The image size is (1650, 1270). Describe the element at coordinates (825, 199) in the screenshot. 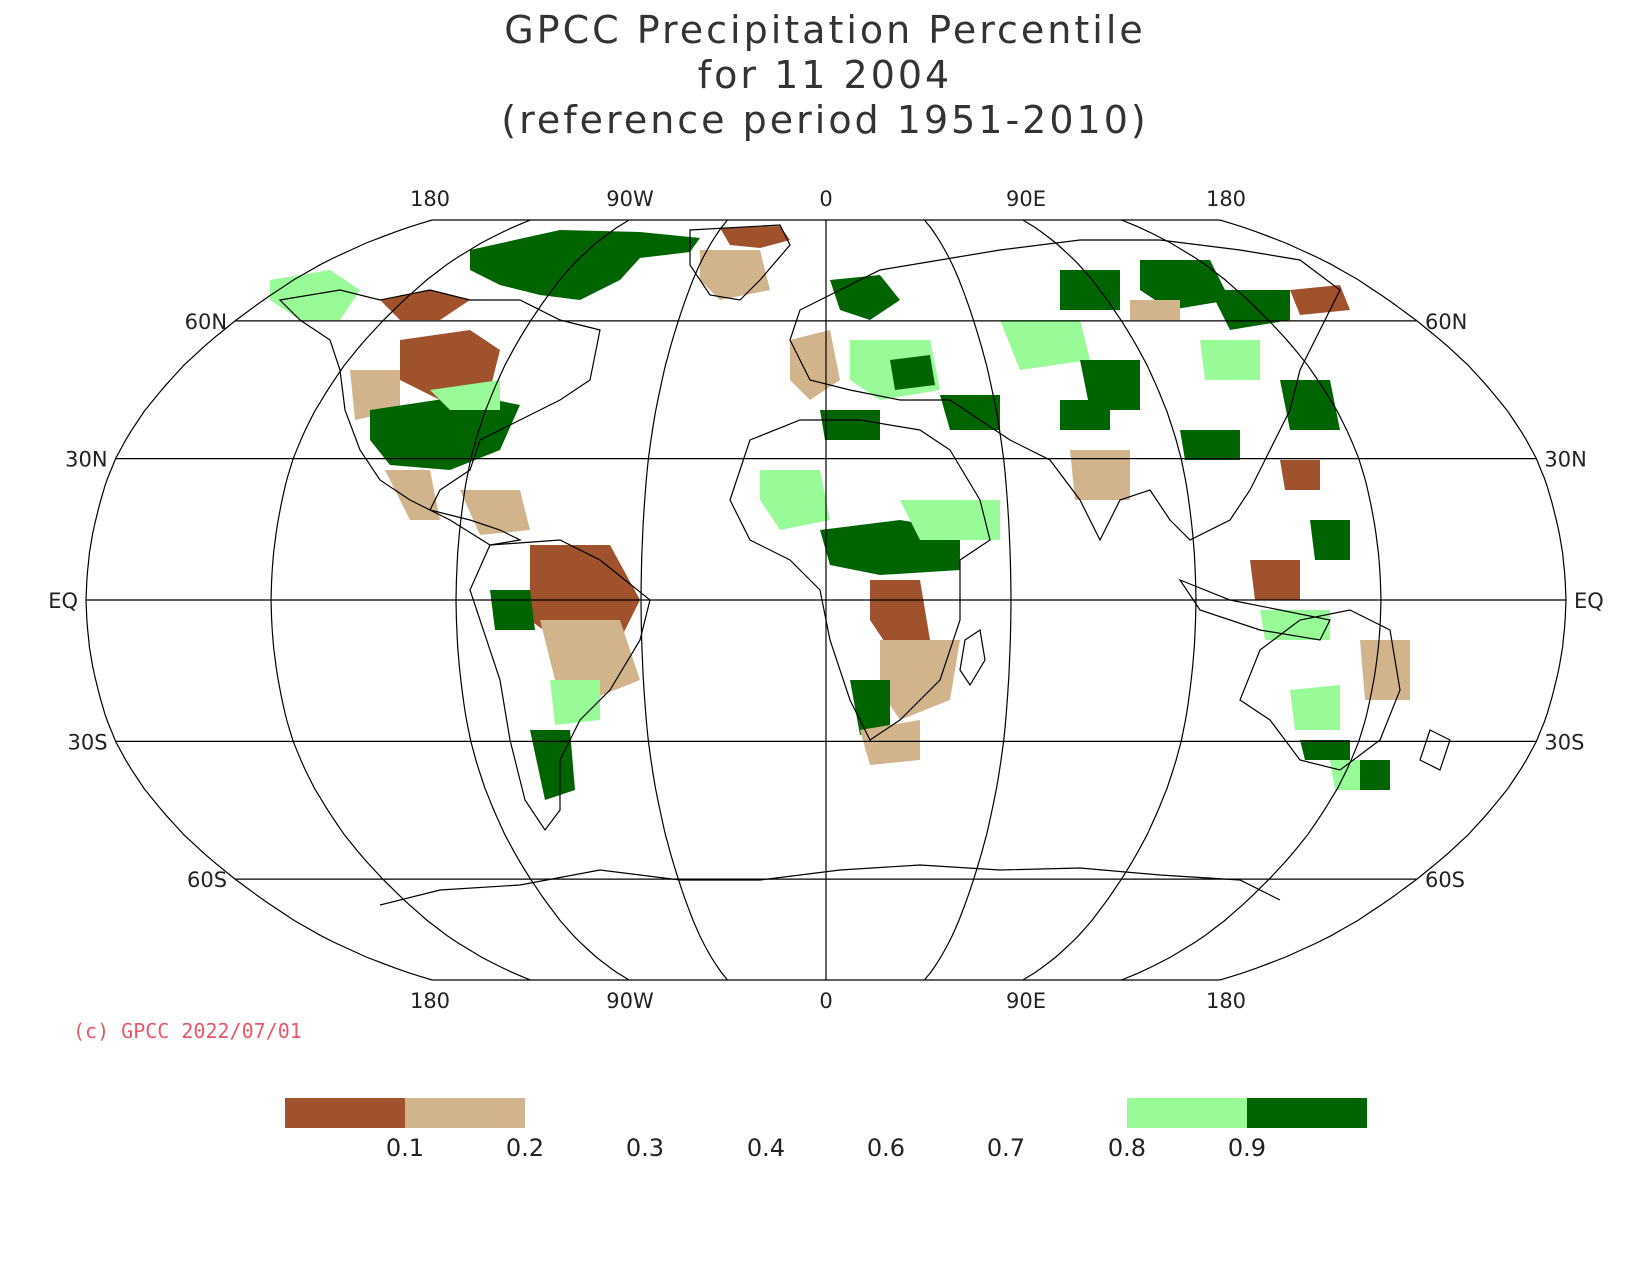

I see `lon-label-top: 0` at that location.